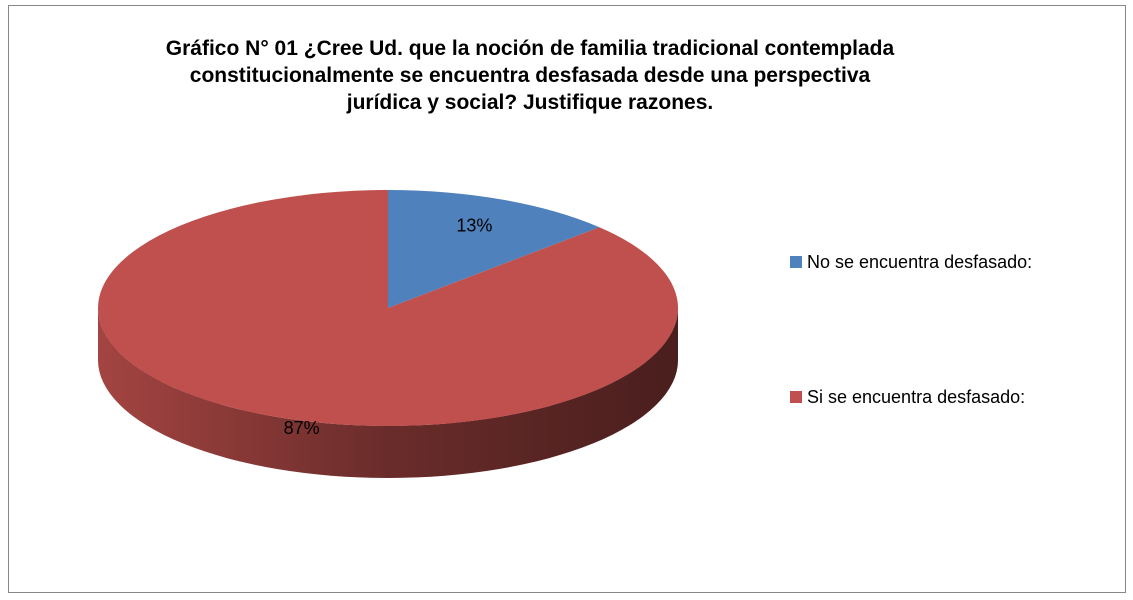  Describe the element at coordinates (916, 397) in the screenshot. I see `legend-label: Si se encuentra desfasado:` at that location.